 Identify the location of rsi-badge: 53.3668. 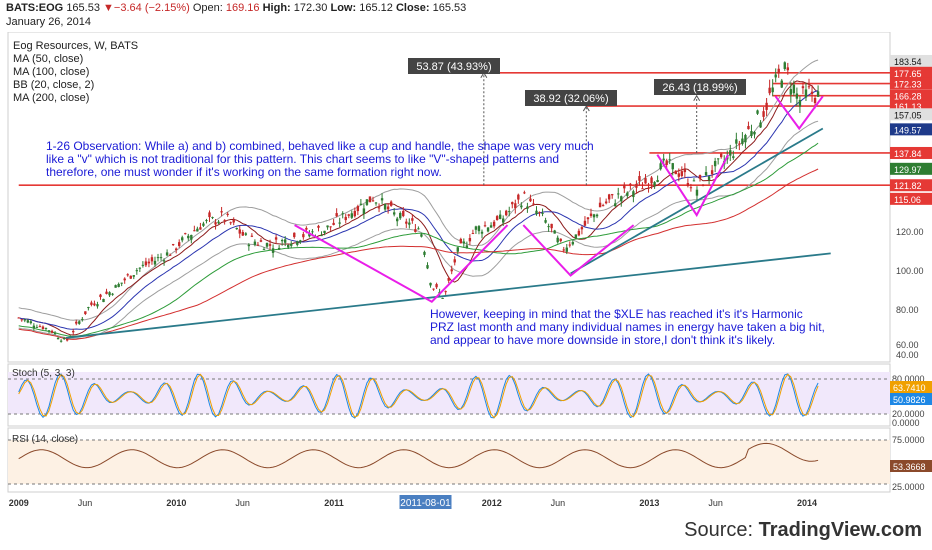
(909, 467).